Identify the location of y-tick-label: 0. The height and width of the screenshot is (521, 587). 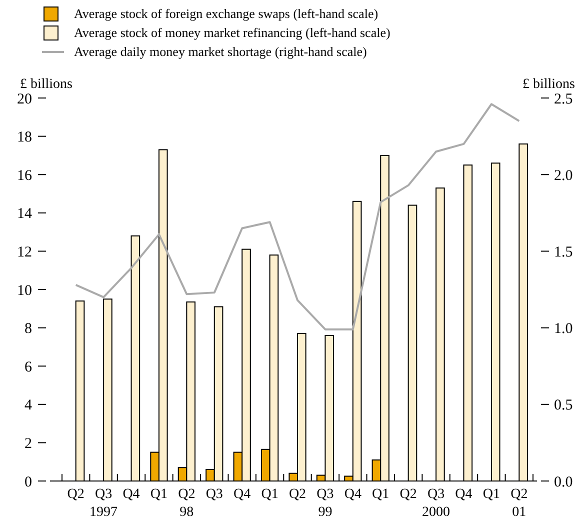
(28, 482).